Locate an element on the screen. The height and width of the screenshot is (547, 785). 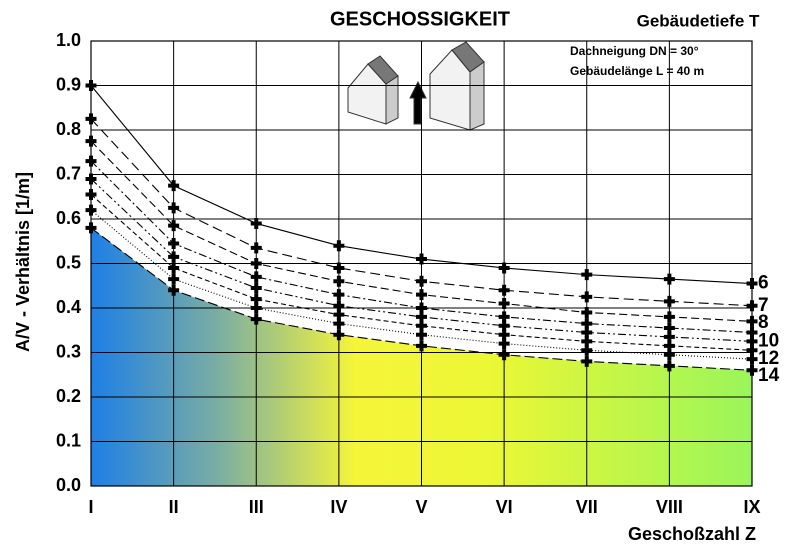
y-tick-label: 0.1 is located at coordinates (68, 440).